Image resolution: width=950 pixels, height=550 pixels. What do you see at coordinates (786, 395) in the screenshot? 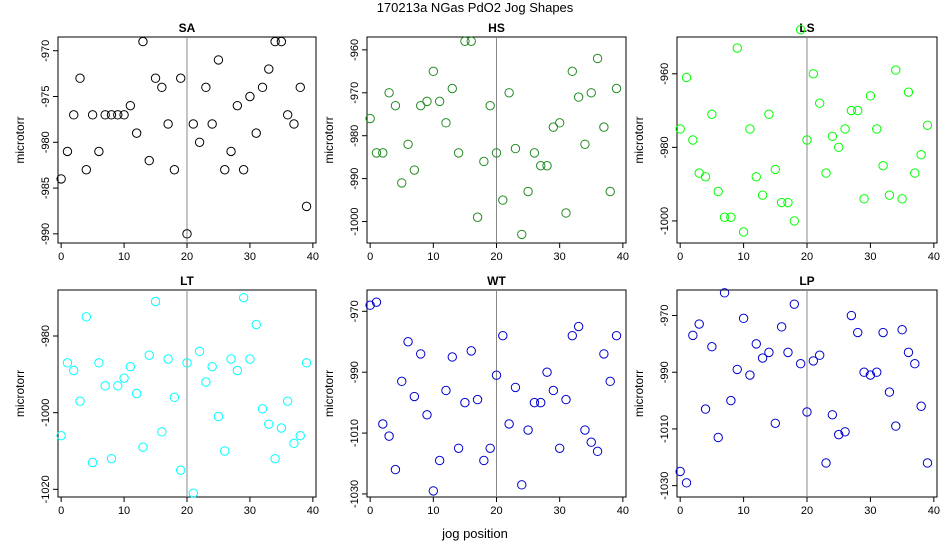
I see `panel-lp: LP 0 10 20 30 40 -1030 -1010 -990 -970 microtorr` at bounding box center [786, 395].